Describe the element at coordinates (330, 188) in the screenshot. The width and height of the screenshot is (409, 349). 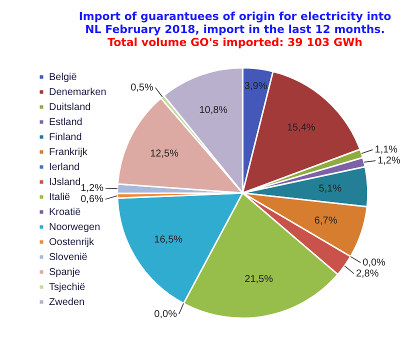
I see `data-label: 5,1%` at that location.